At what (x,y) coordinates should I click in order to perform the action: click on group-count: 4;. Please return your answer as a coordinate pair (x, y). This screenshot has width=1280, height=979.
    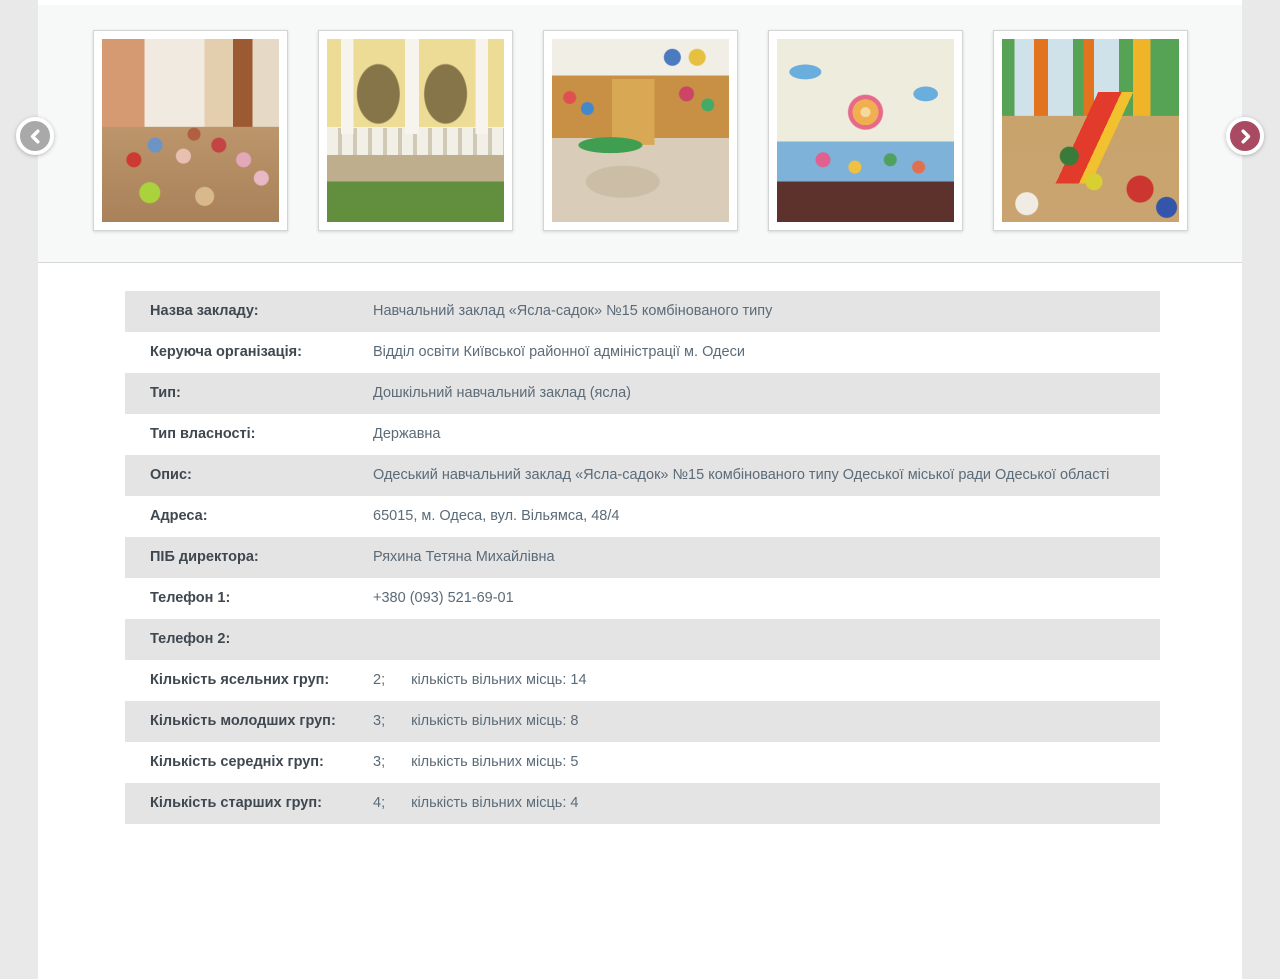
    Looking at the image, I should click on (379, 803).